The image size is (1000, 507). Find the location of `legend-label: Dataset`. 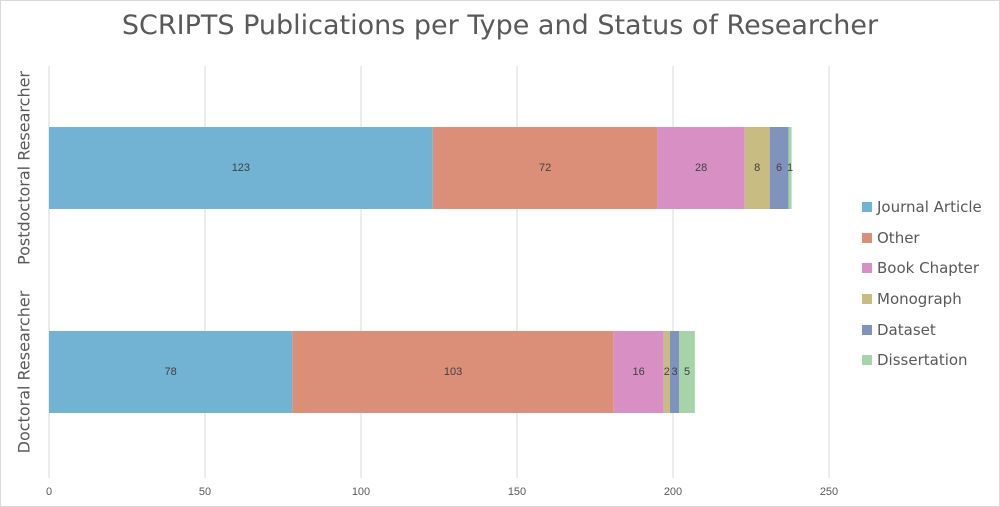

legend-label: Dataset is located at coordinates (906, 329).